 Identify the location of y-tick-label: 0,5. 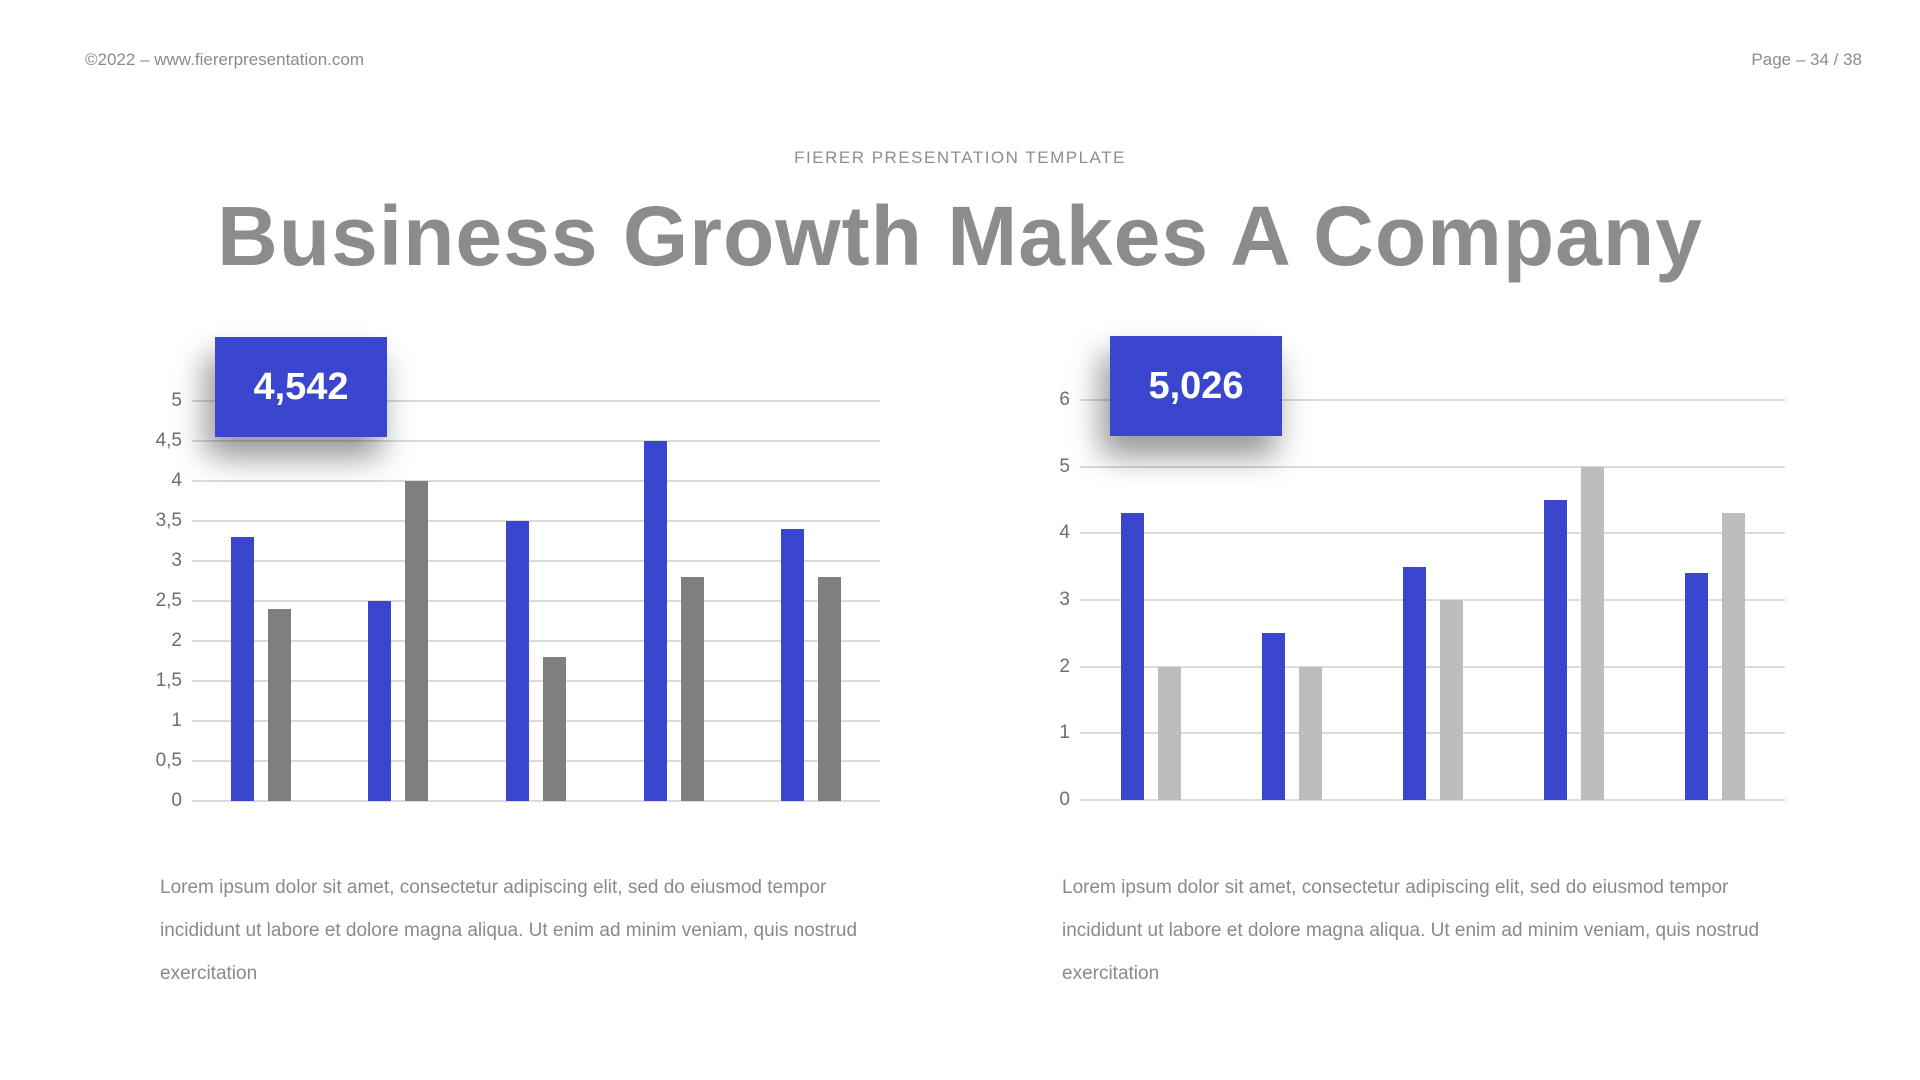
(168, 760).